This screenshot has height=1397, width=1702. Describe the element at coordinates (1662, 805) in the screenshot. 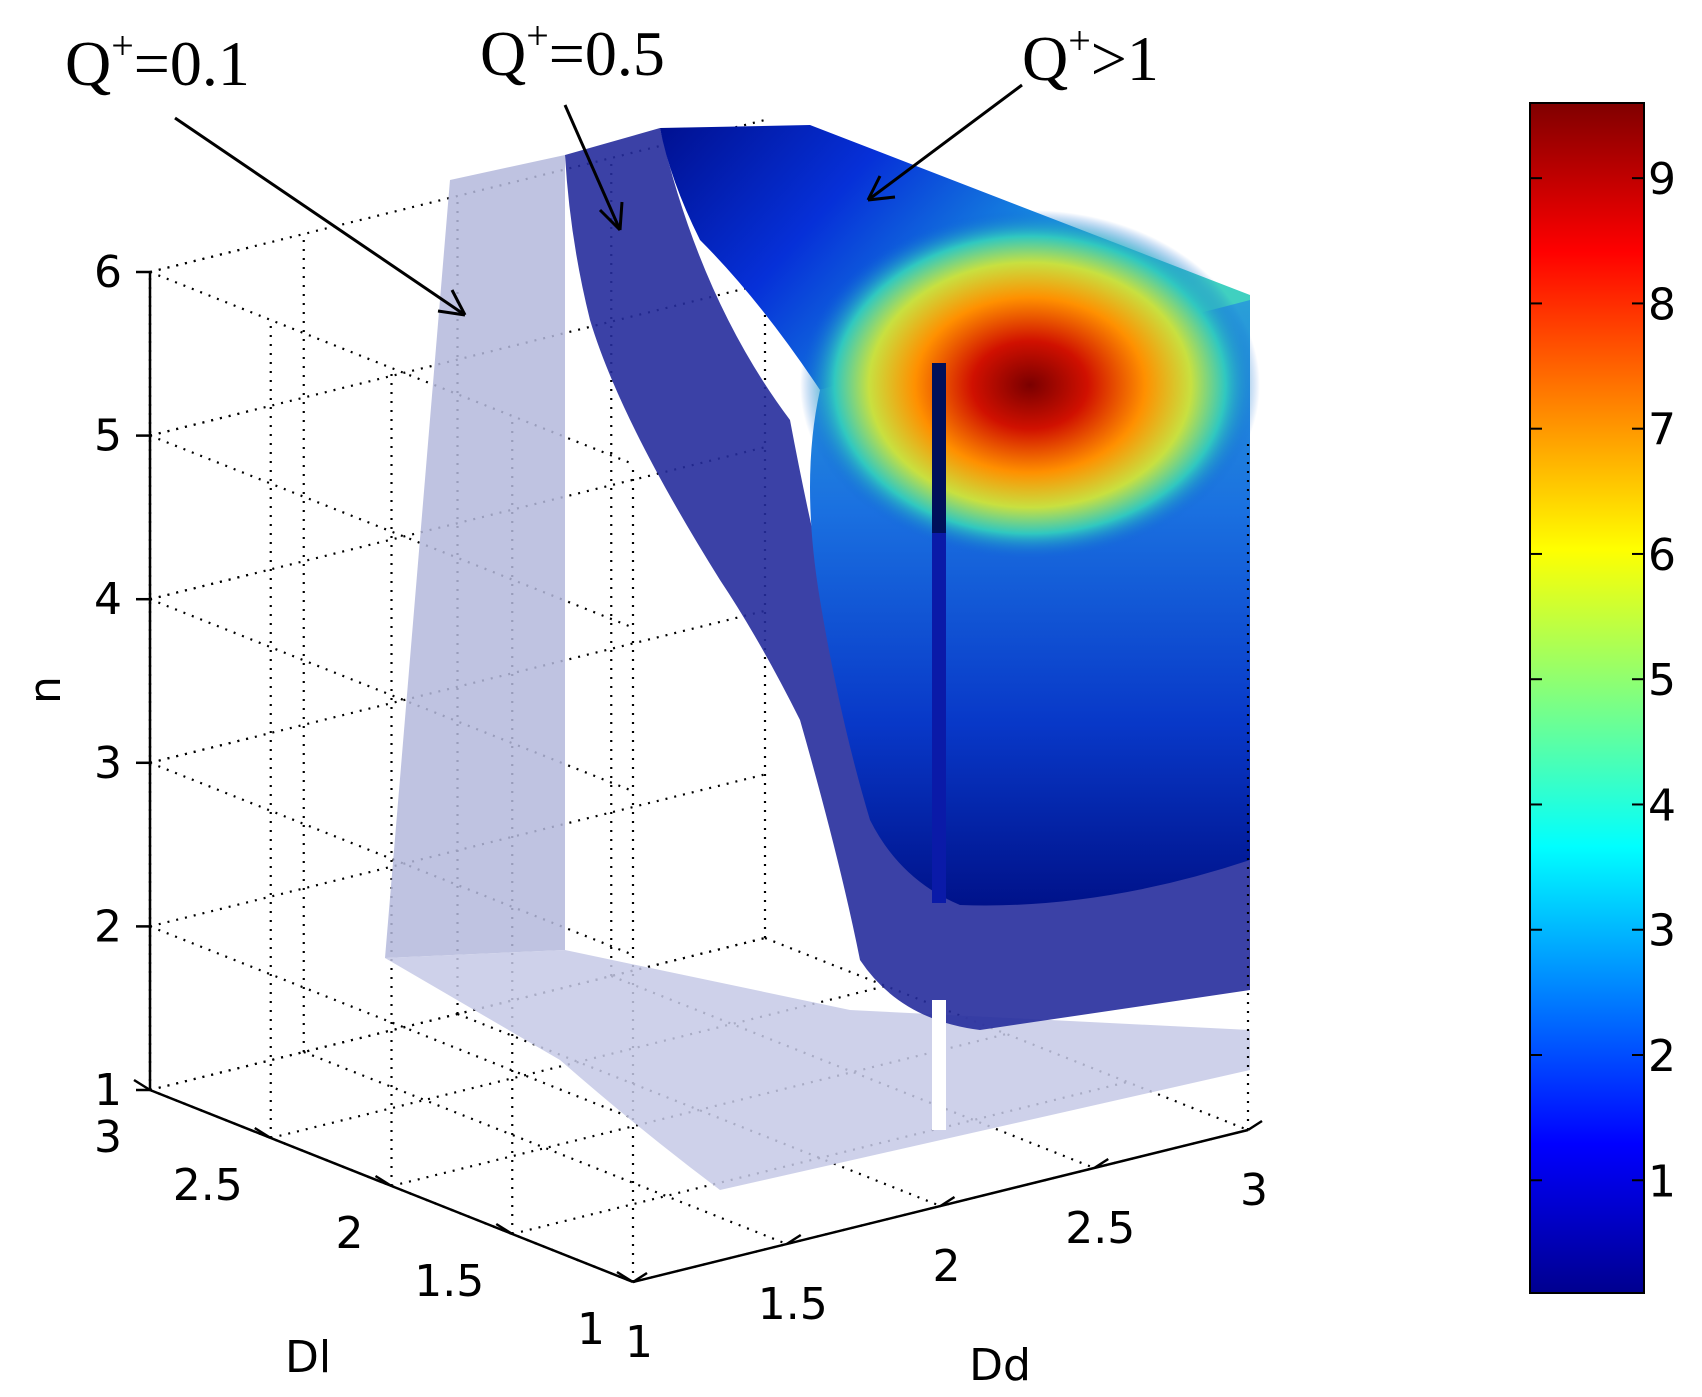

I see `colorbar-tick-label: 4` at that location.